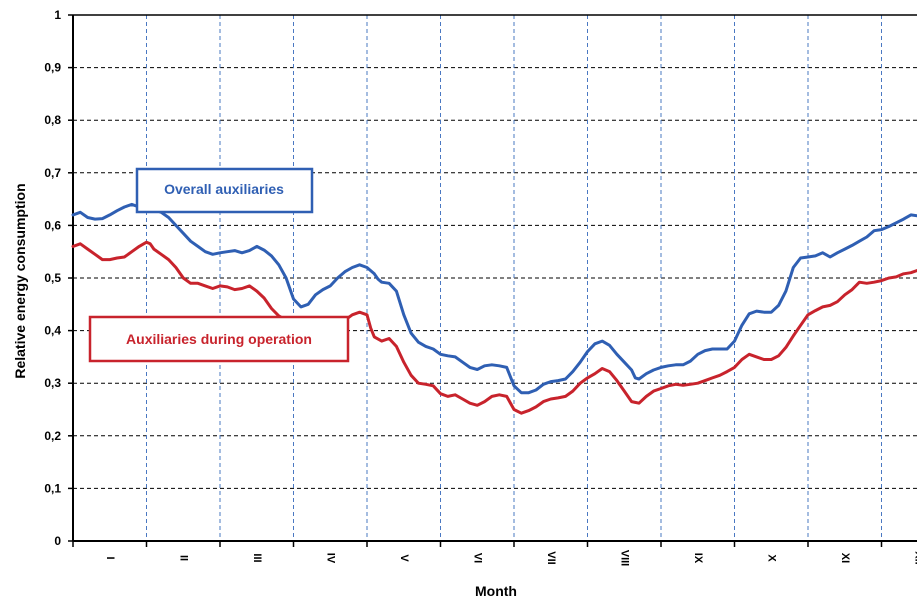 The height and width of the screenshot is (601, 917). Describe the element at coordinates (20, 280) in the screenshot. I see `y-axis-title: Relative energy consumption` at that location.